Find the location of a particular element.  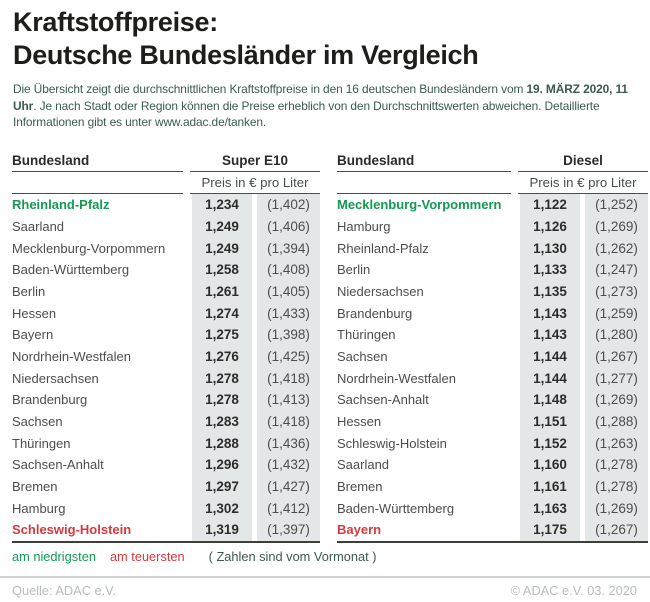

table-row: Rheinland-Pfalz 1,234 (1,402) is located at coordinates (166, 204).